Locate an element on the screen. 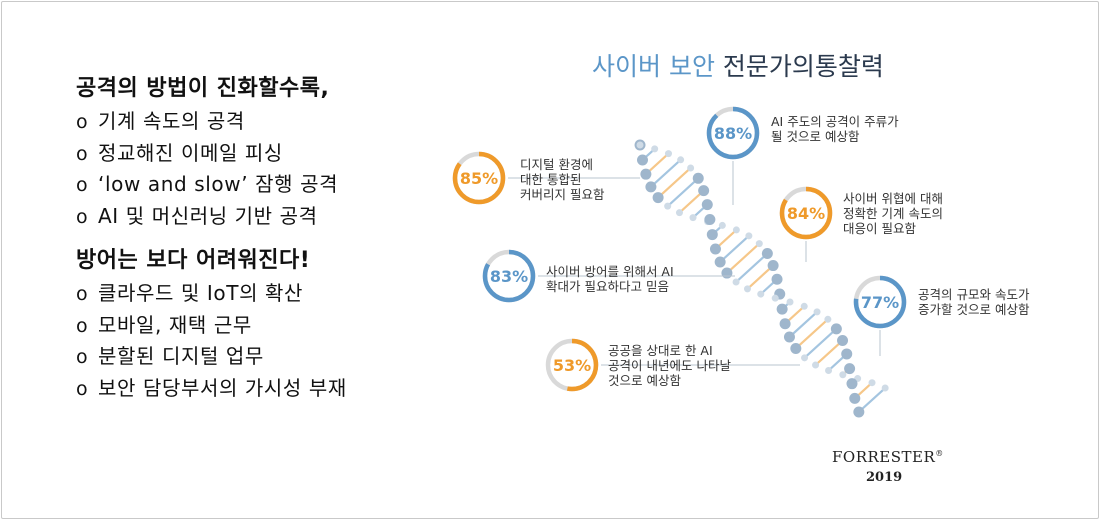  list-item: o ‘low and slow’ 잠행 공격 is located at coordinates (211, 185).